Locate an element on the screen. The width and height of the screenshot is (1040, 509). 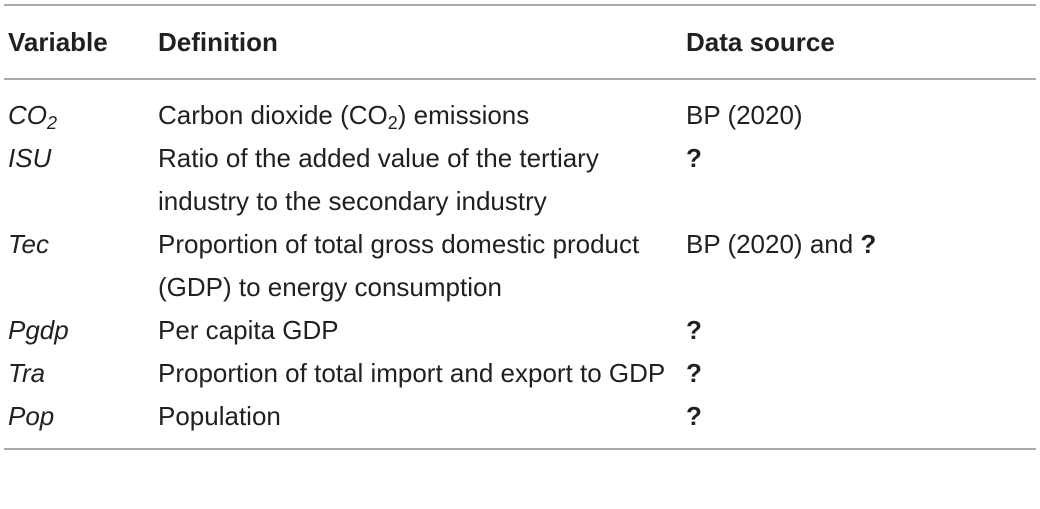
variable-cell: Pop is located at coordinates (81, 422).